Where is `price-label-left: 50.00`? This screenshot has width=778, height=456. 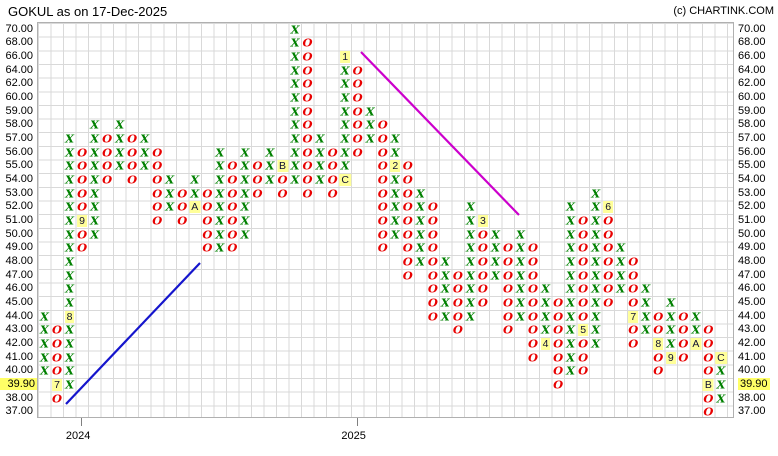
price-label-left: 50.00 is located at coordinates (19, 233).